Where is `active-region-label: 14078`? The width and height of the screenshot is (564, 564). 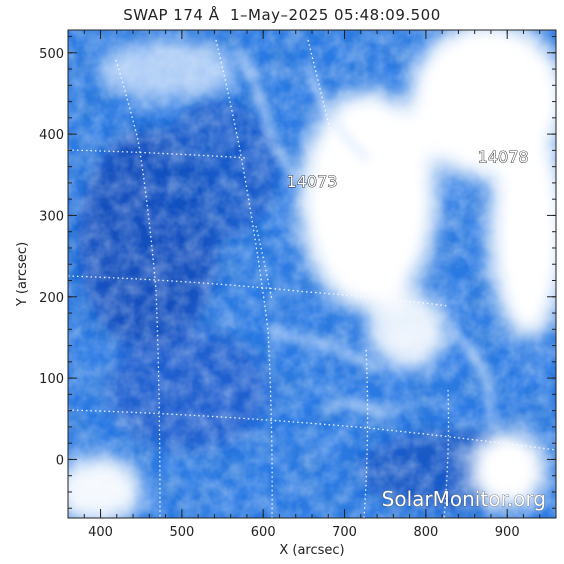
active-region-label: 14078 is located at coordinates (503, 157).